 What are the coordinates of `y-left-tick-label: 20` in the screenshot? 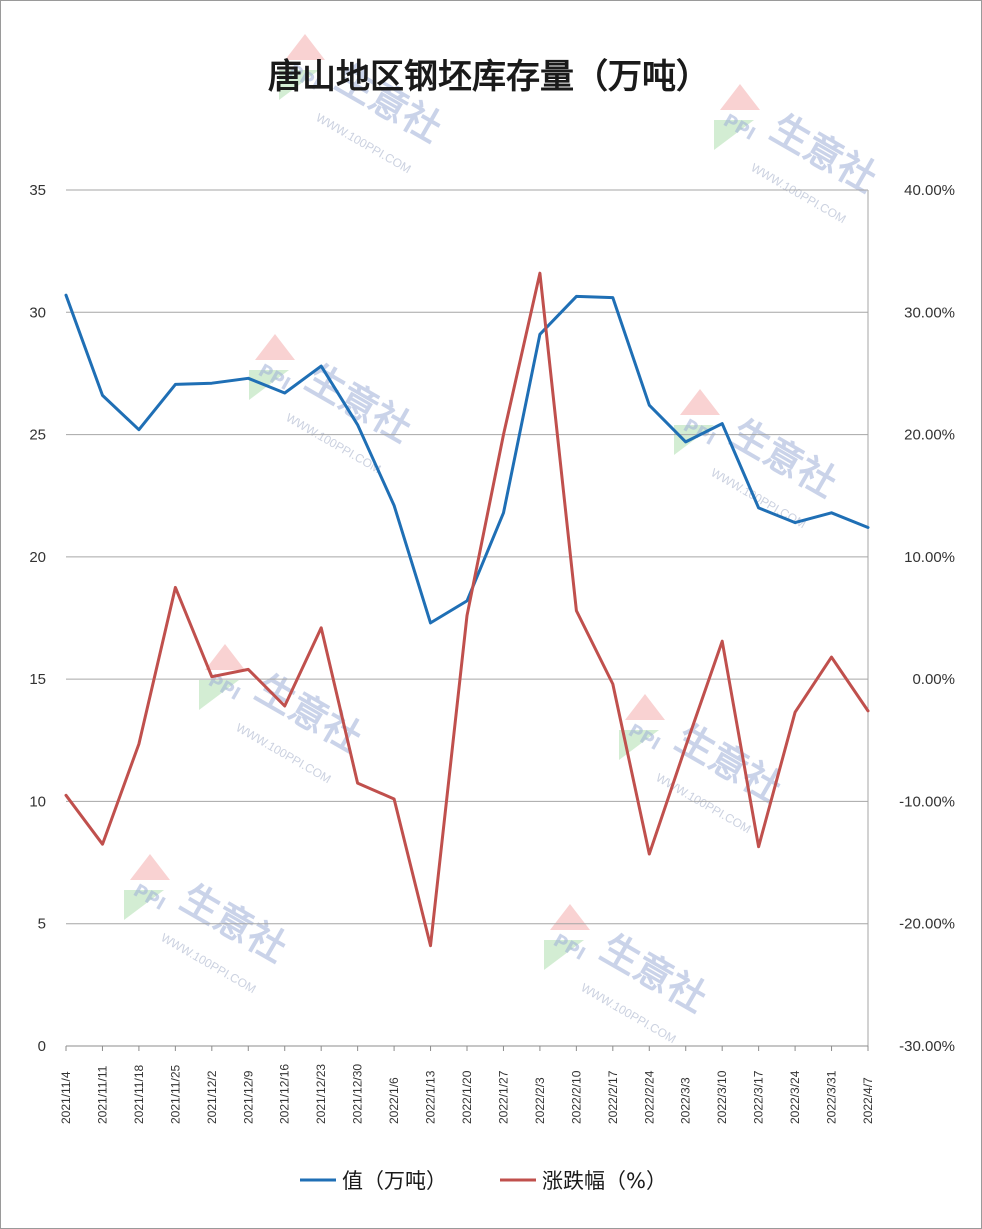 It's located at (37, 557).